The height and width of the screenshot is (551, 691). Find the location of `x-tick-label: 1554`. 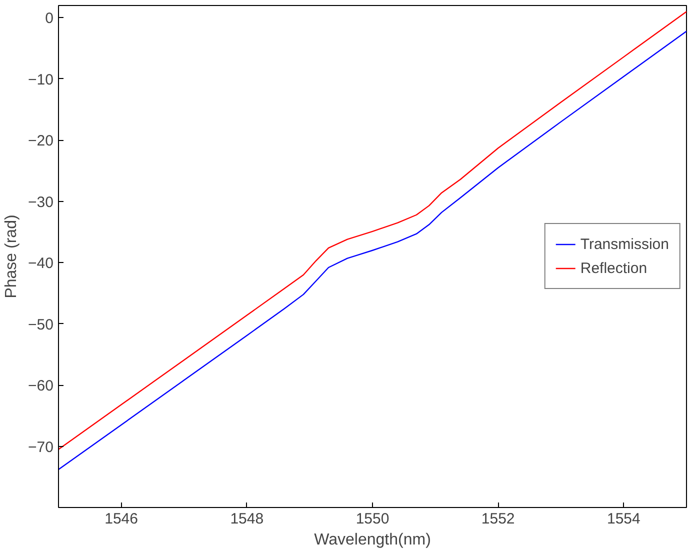

x-tick-label: 1554 is located at coordinates (623, 519).